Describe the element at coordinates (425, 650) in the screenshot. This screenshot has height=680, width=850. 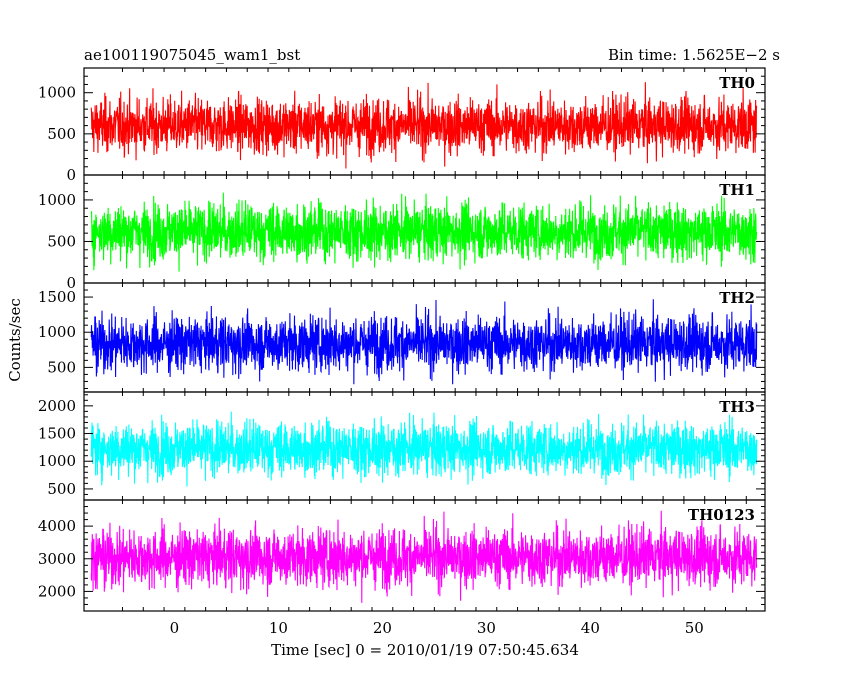
I see `x-axis-label: Time [sec] 0 = 2010/01/19 07:50:45.634` at that location.